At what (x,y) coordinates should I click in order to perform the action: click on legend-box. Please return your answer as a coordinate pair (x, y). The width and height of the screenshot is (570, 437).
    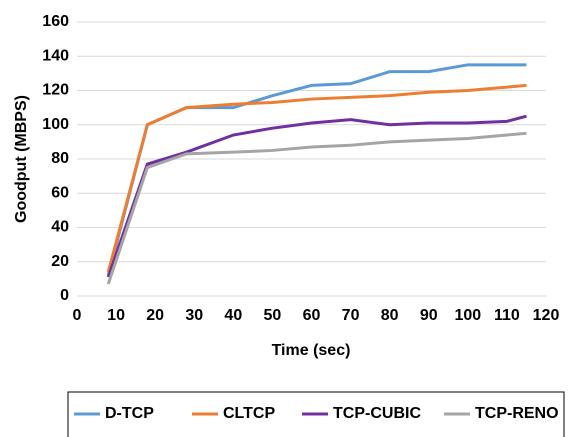
    Looking at the image, I should click on (316, 414).